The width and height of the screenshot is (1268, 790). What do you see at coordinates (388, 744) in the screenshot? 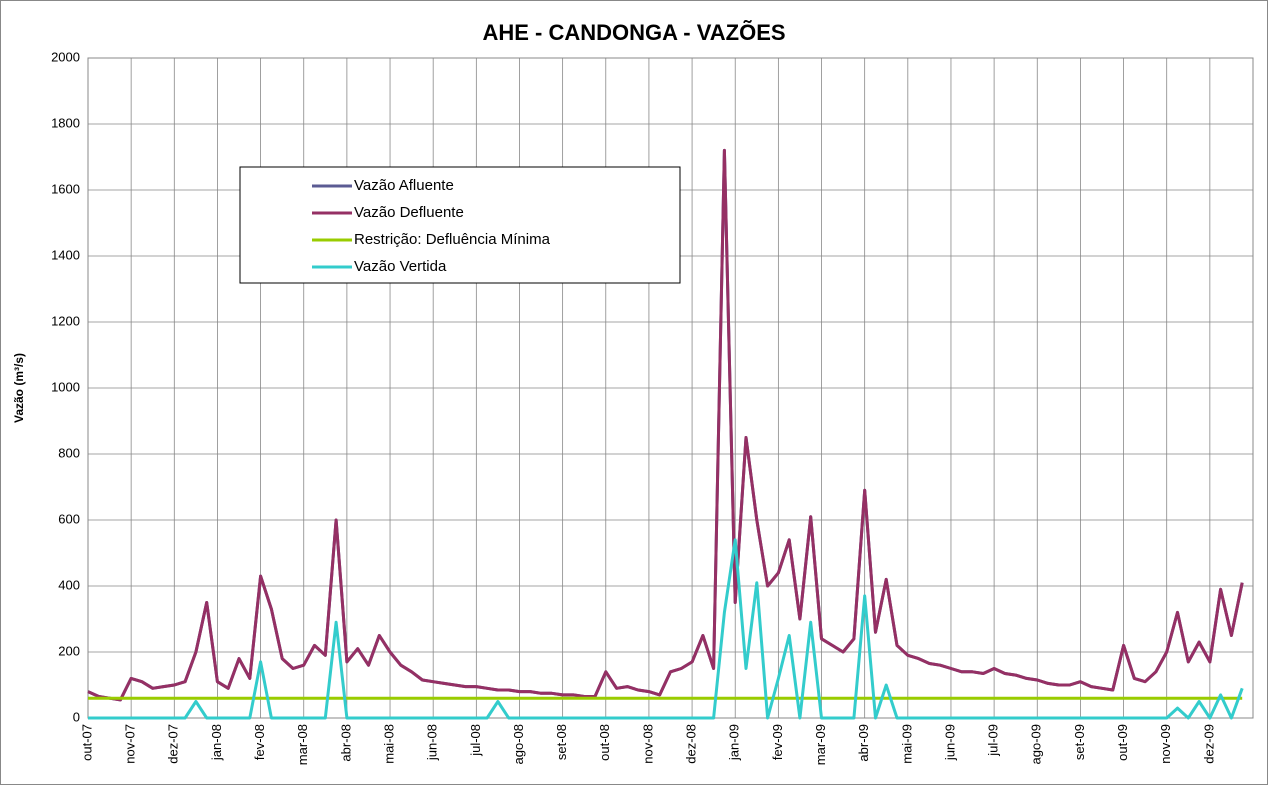
I see `x-tick-label: mai-08` at bounding box center [388, 744].